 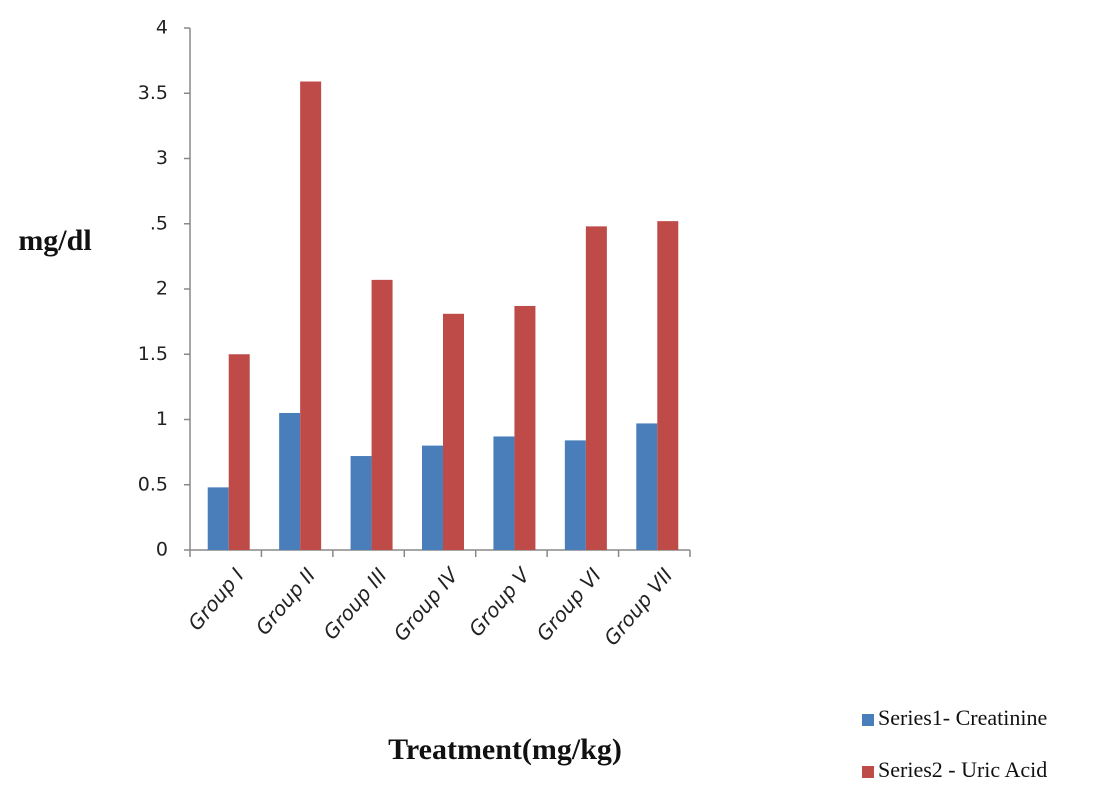 I want to click on x-tick-label: Group II, so click(x=286, y=601).